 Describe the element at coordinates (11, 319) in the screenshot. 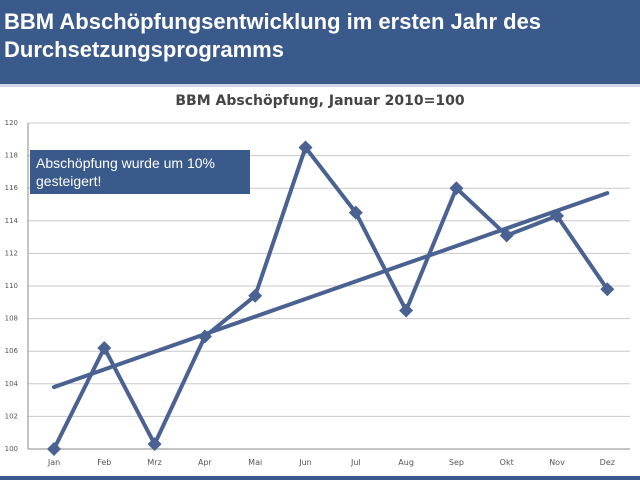

I see `y-tick-label: 108` at that location.